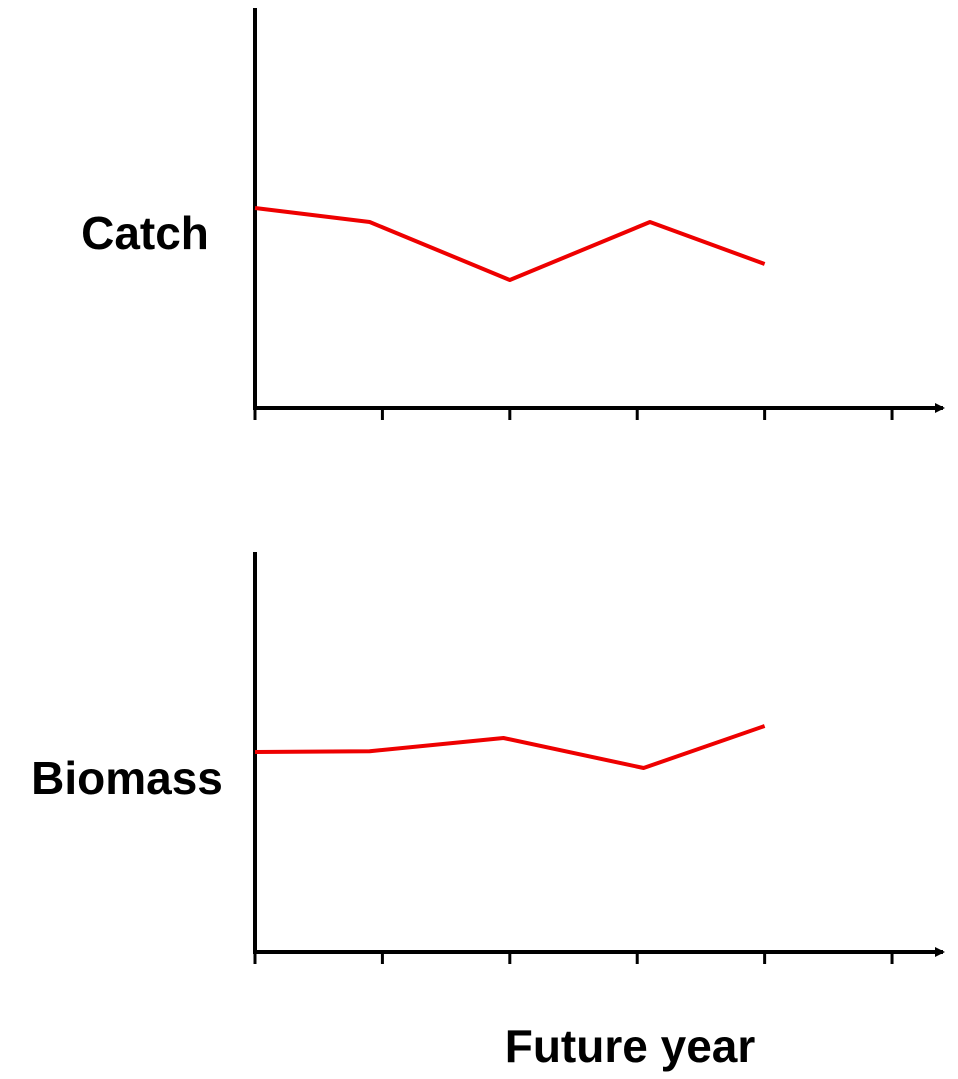 This screenshot has height=1079, width=958. What do you see at coordinates (630, 1046) in the screenshot?
I see `x-axis-label: Future year` at bounding box center [630, 1046].